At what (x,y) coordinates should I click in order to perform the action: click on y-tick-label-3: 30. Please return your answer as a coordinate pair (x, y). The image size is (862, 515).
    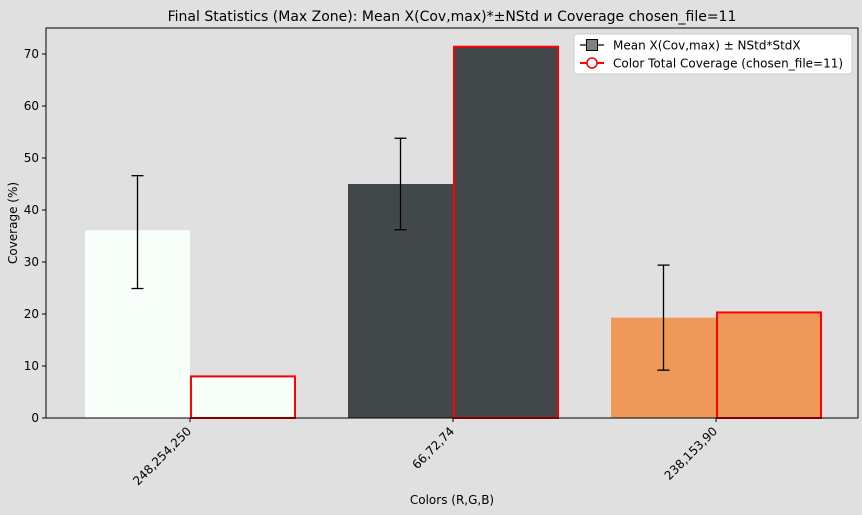
    Looking at the image, I should click on (31, 262).